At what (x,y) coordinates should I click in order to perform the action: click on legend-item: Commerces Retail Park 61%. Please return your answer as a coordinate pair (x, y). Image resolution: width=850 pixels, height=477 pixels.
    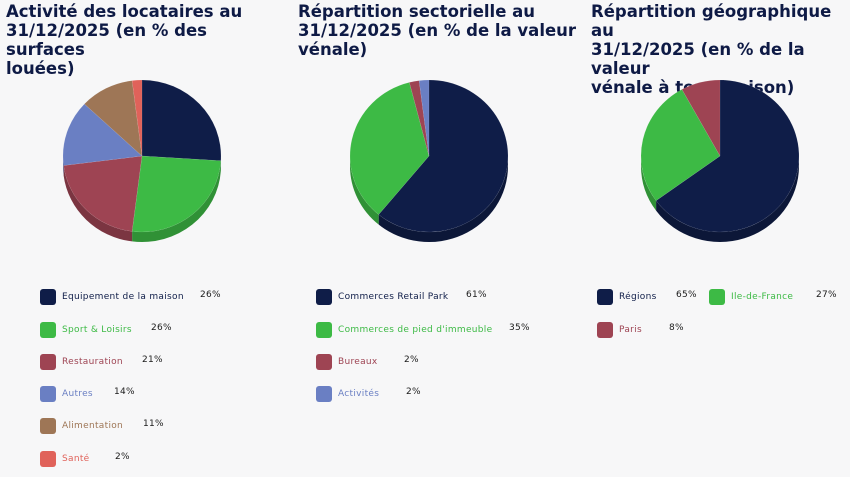
    Looking at the image, I should click on (401, 297).